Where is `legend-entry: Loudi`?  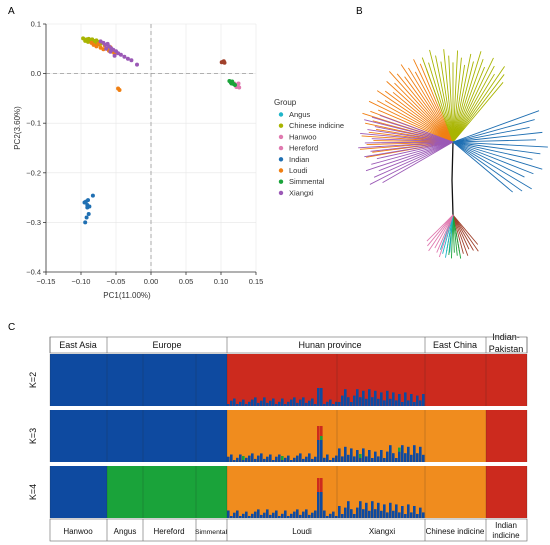
legend-entry: Loudi is located at coordinates (298, 170).